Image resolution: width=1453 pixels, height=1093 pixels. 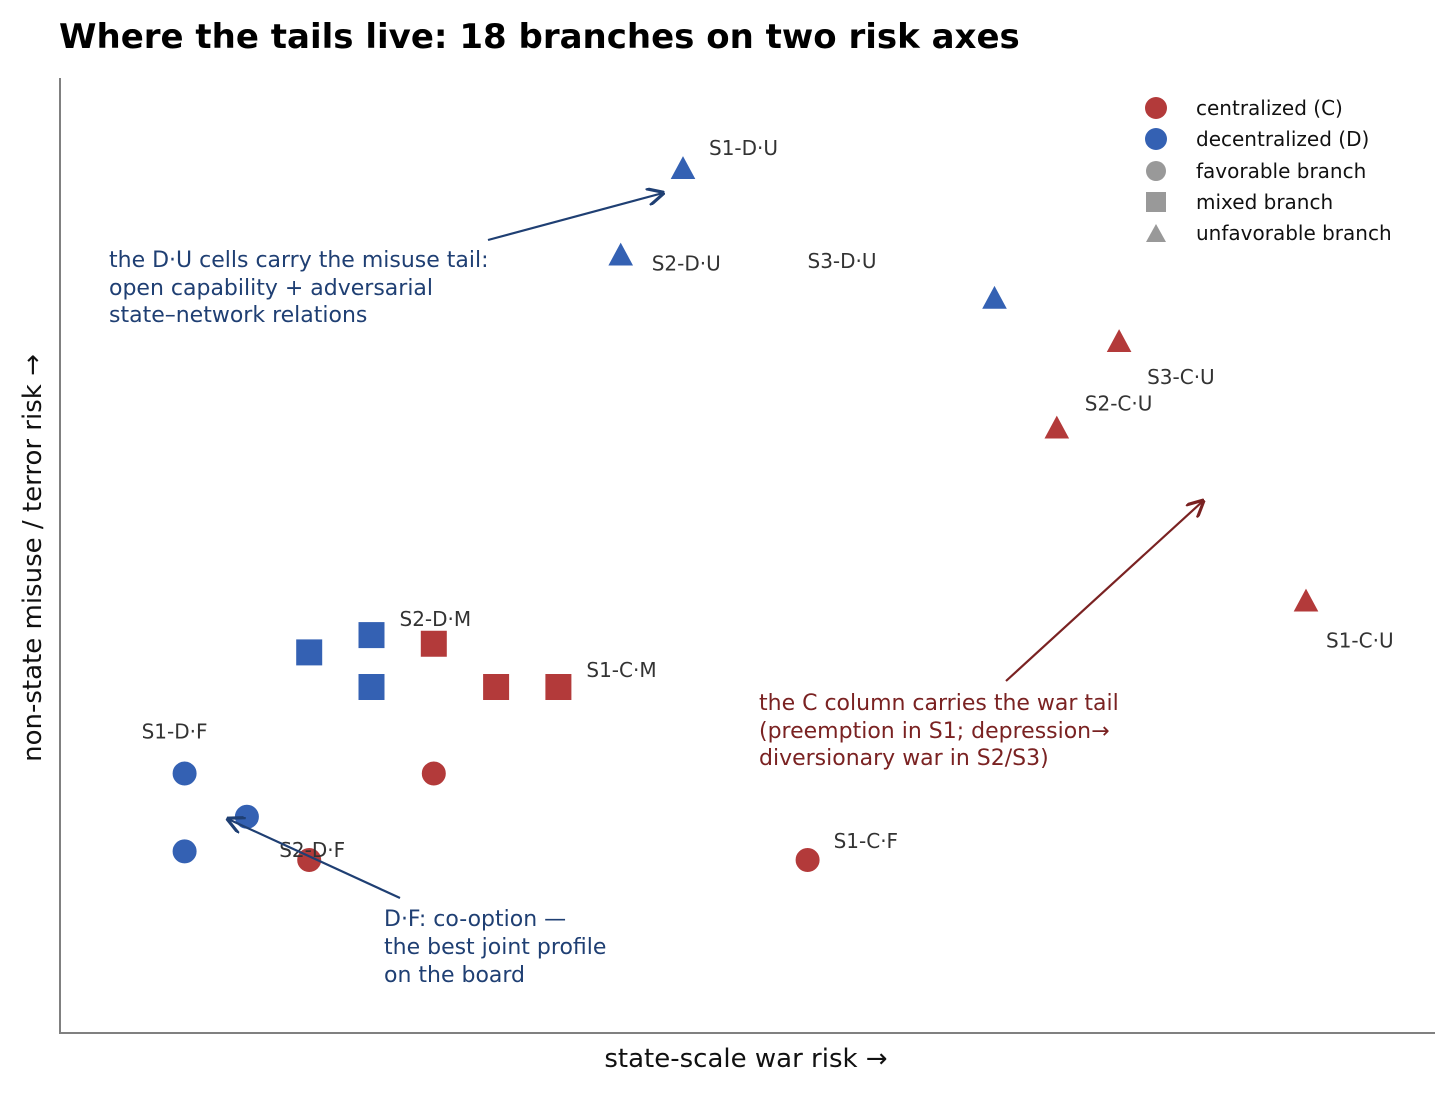 What do you see at coordinates (495, 947) in the screenshot?
I see `annotation-co-option-line-2: the best joint profile` at bounding box center [495, 947].